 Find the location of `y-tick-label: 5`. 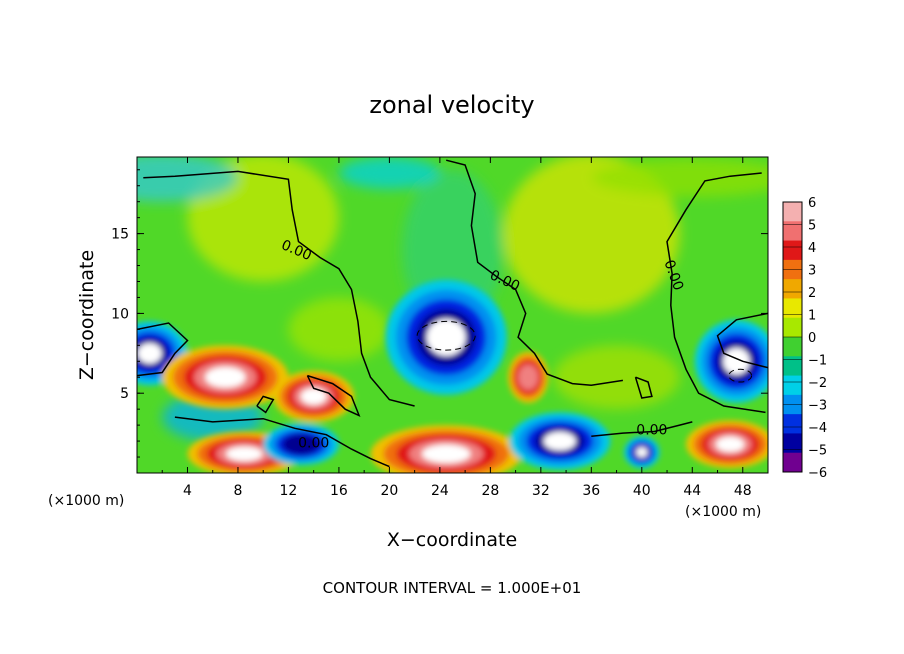

y-tick-label: 5 is located at coordinates (124, 394).